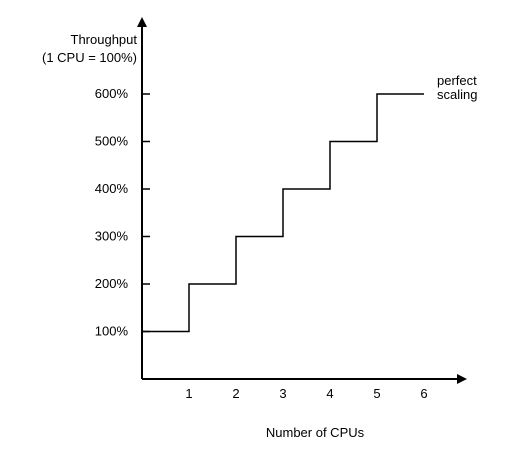 This screenshot has width=505, height=469. What do you see at coordinates (329, 393) in the screenshot?
I see `x-tick-label: 4` at bounding box center [329, 393].